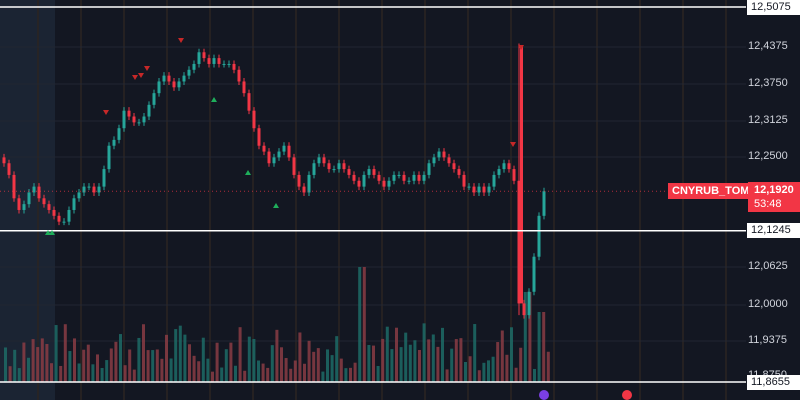 This screenshot has height=400, width=800. I want to click on current-price: 12,1920, so click(774, 190).